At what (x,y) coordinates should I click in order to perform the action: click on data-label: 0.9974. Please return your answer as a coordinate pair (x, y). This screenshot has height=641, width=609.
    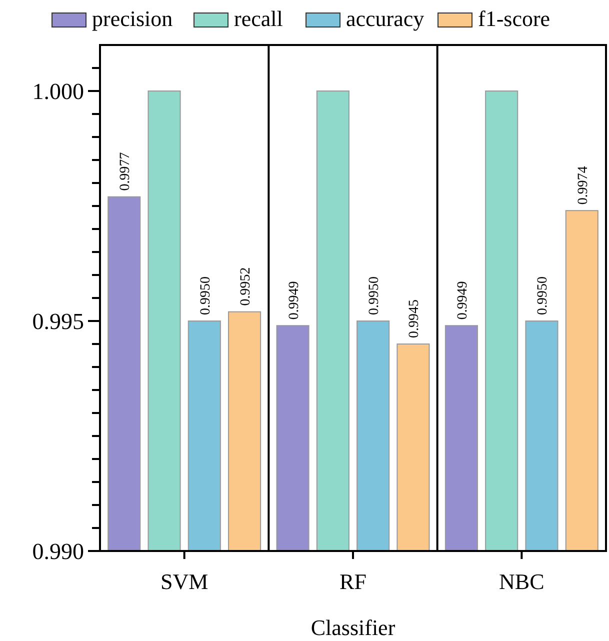
    Looking at the image, I should click on (583, 185).